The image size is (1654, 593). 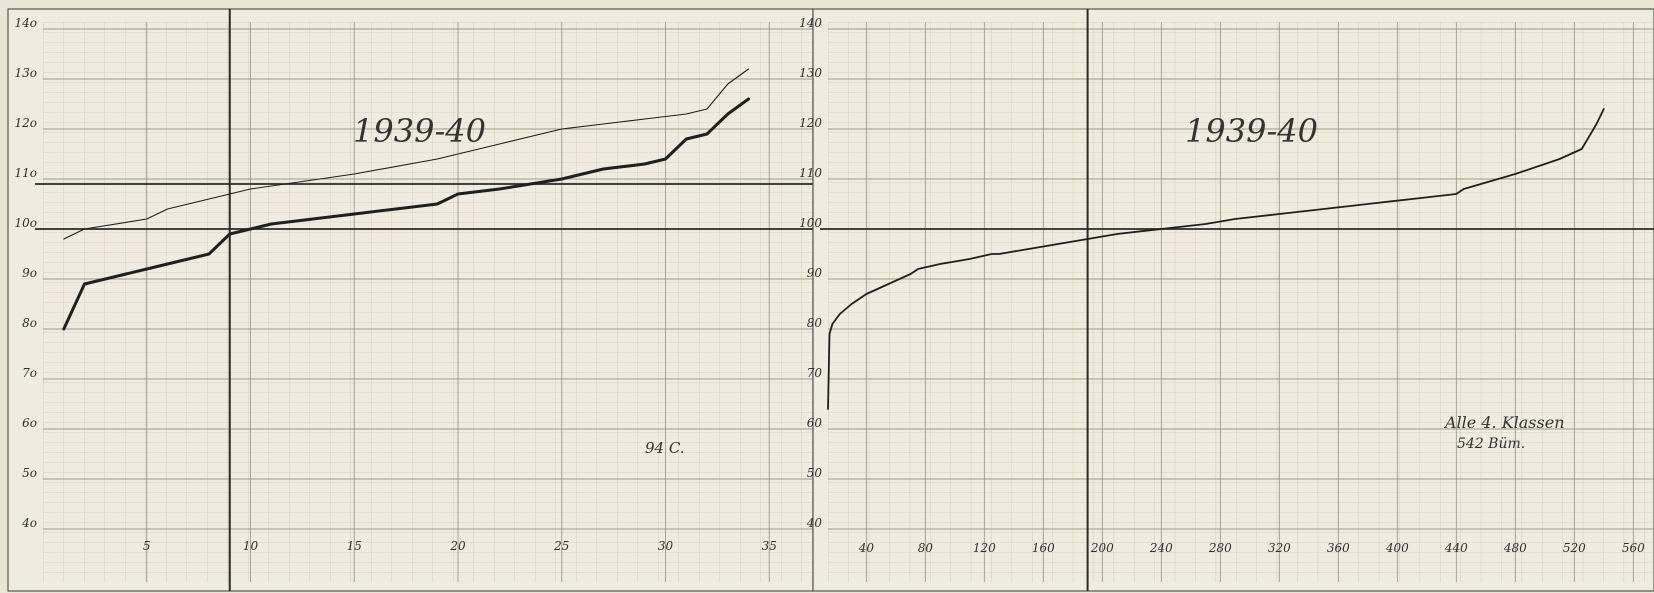 I want to click on left-x-tick-label: 30, so click(x=666, y=546).